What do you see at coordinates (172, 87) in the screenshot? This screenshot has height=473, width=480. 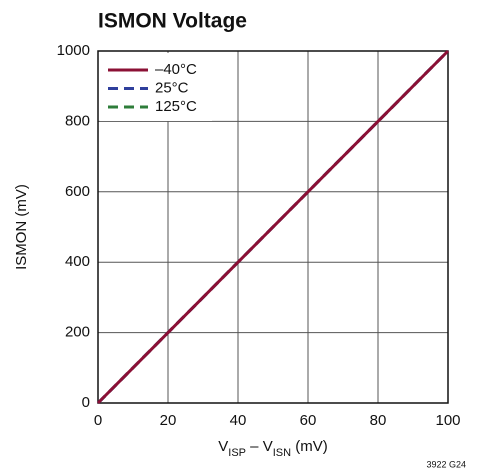 I see `legend-label: 25°C` at bounding box center [172, 87].